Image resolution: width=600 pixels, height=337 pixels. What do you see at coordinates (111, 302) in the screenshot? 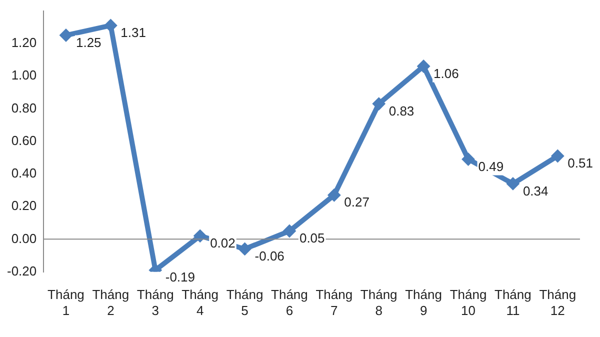
I see `x-tick-label: Tháng 2` at bounding box center [111, 302].